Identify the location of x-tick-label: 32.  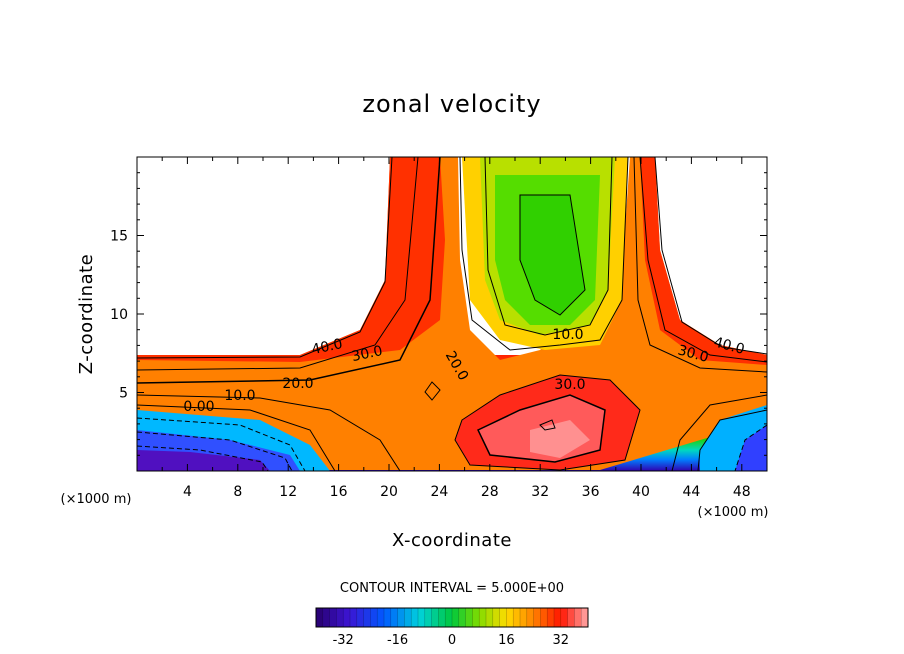
(540, 492).